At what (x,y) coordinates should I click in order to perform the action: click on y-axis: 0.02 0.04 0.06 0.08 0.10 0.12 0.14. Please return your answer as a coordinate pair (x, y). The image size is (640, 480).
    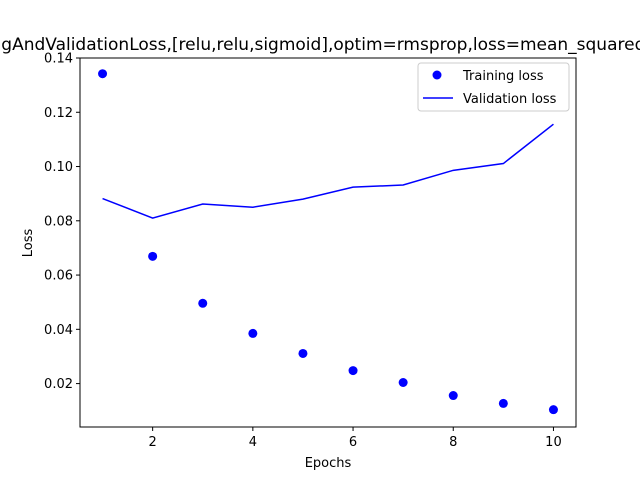
    Looking at the image, I should click on (62, 222).